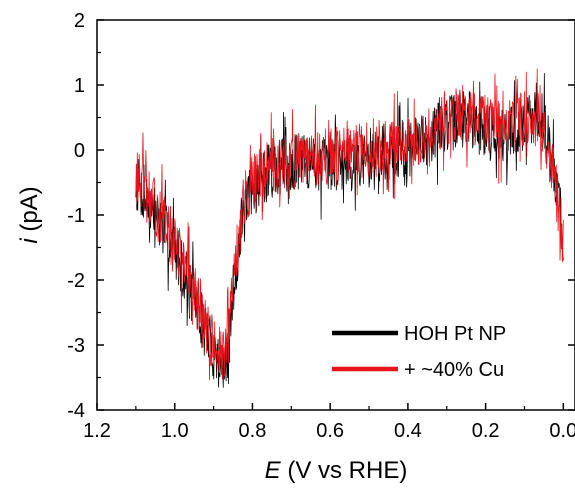  What do you see at coordinates (76, 281) in the screenshot?
I see `y-tick-label: -2` at bounding box center [76, 281].